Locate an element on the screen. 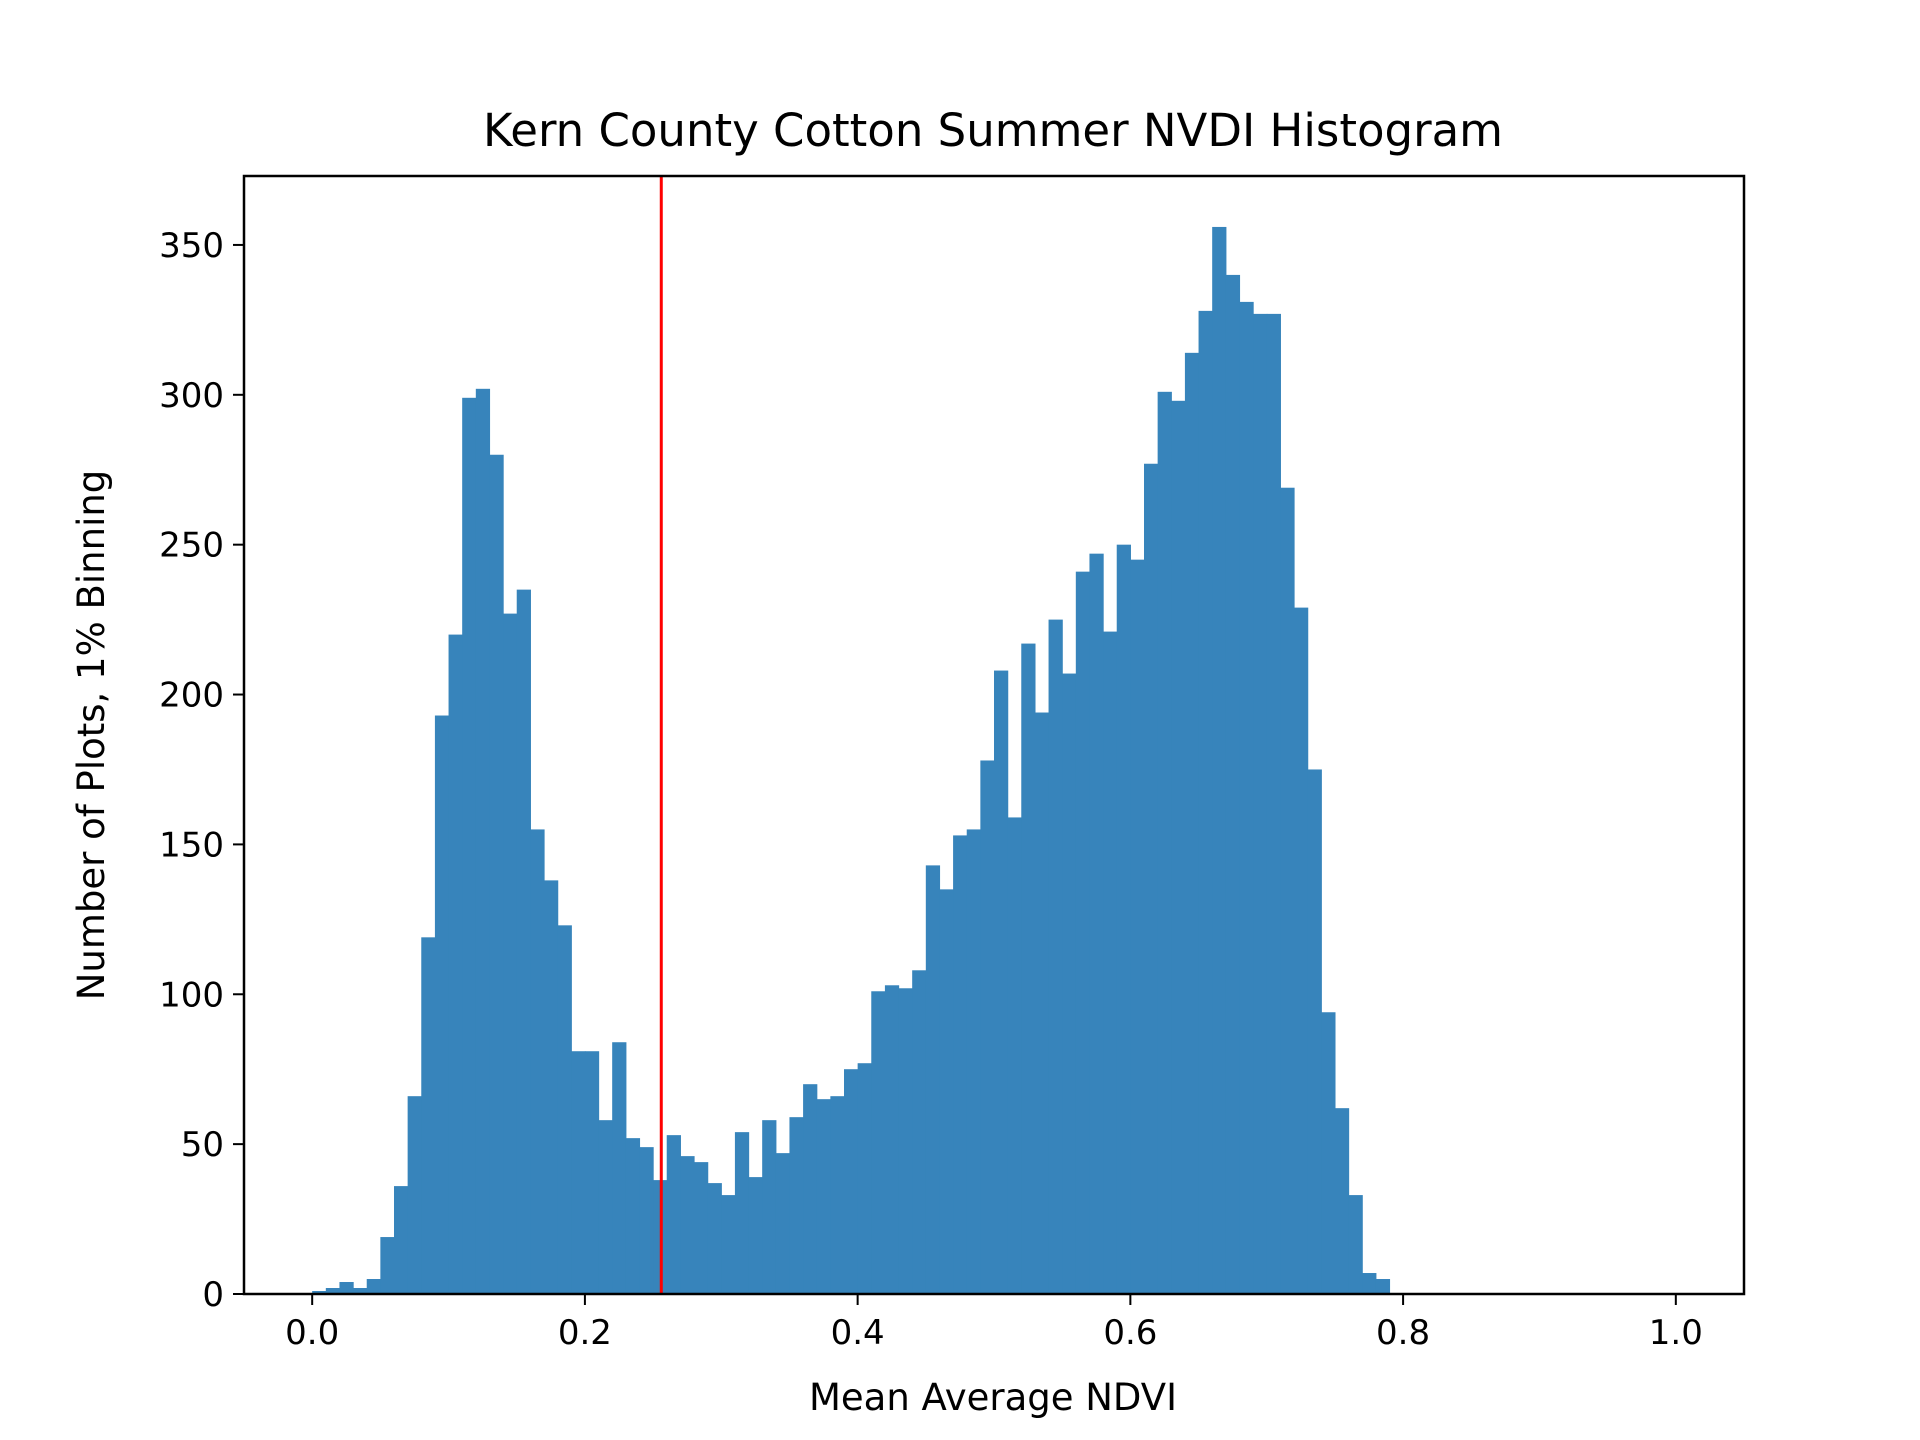 This screenshot has width=1920, height=1440. y-tick-label: 0 is located at coordinates (213, 1295).